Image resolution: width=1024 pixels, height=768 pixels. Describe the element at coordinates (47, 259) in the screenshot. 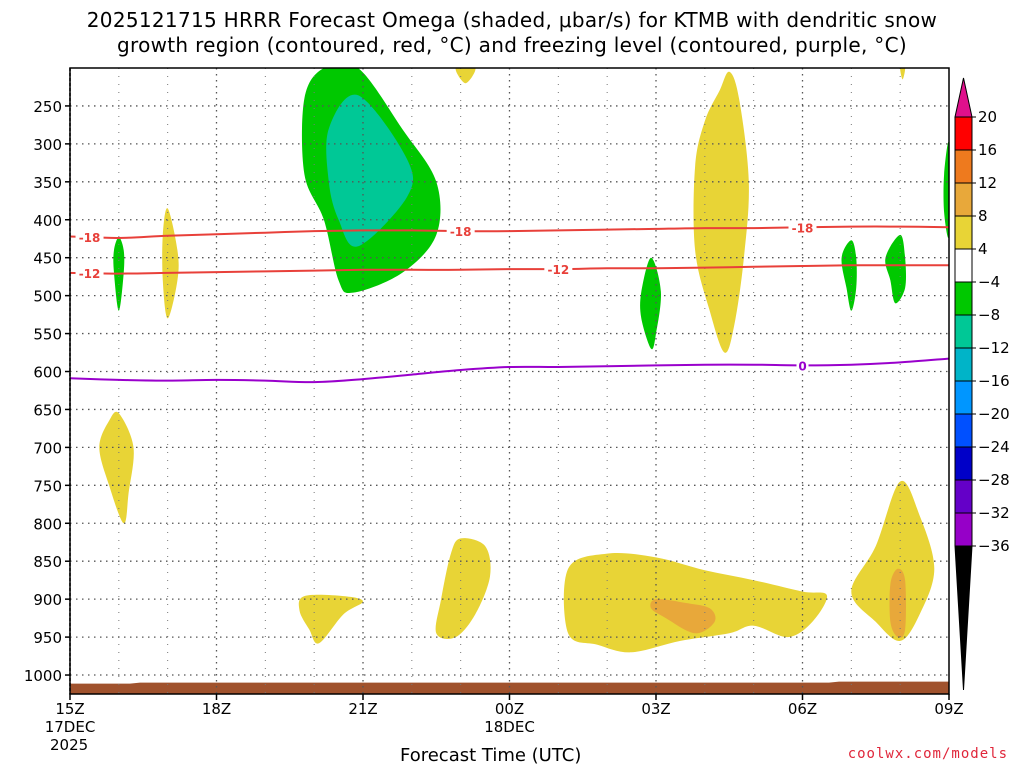

I see `y-tick-label: 450` at that location.